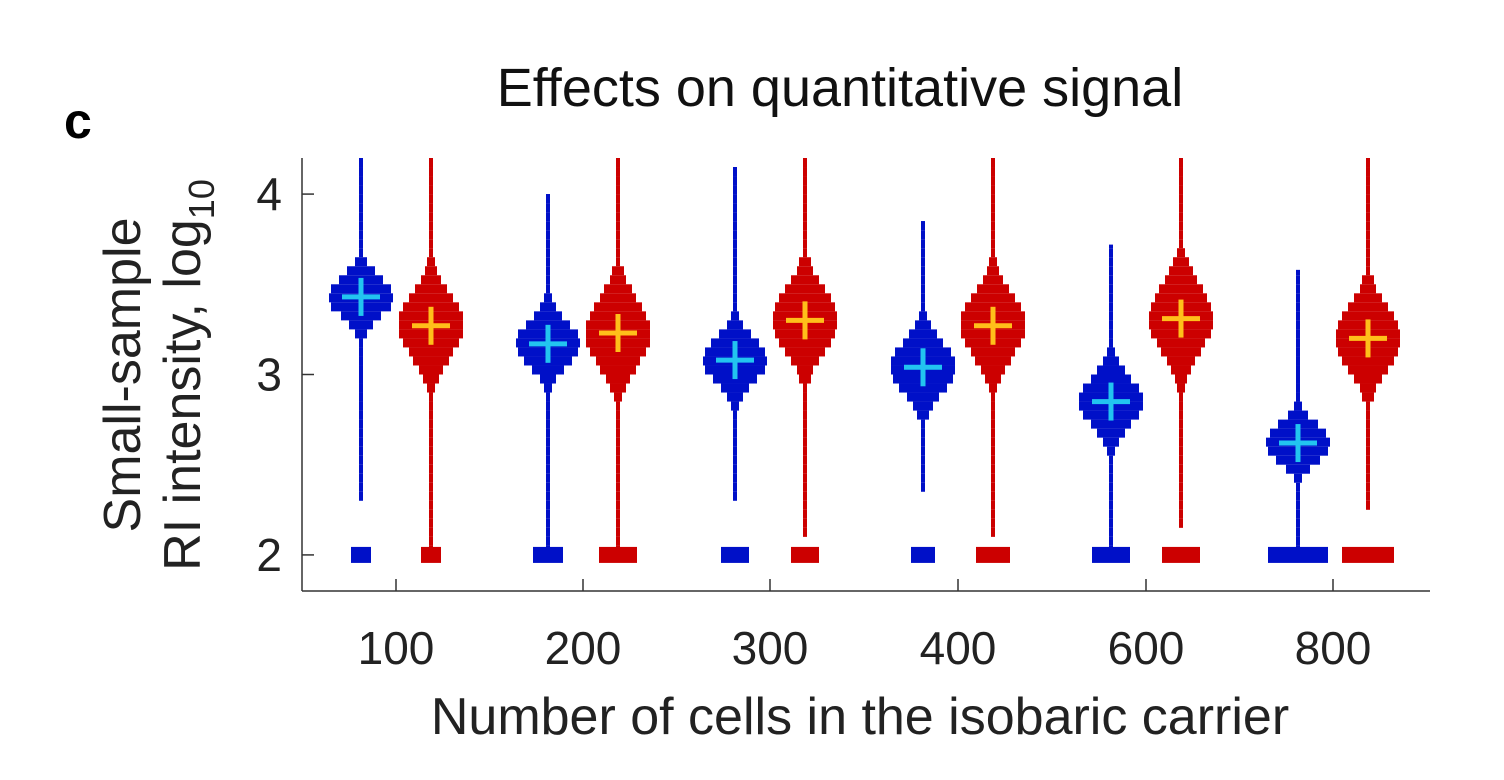 This screenshot has height=780, width=1504. What do you see at coordinates (840, 88) in the screenshot?
I see `chart-title: Effects on quantitative signal` at bounding box center [840, 88].